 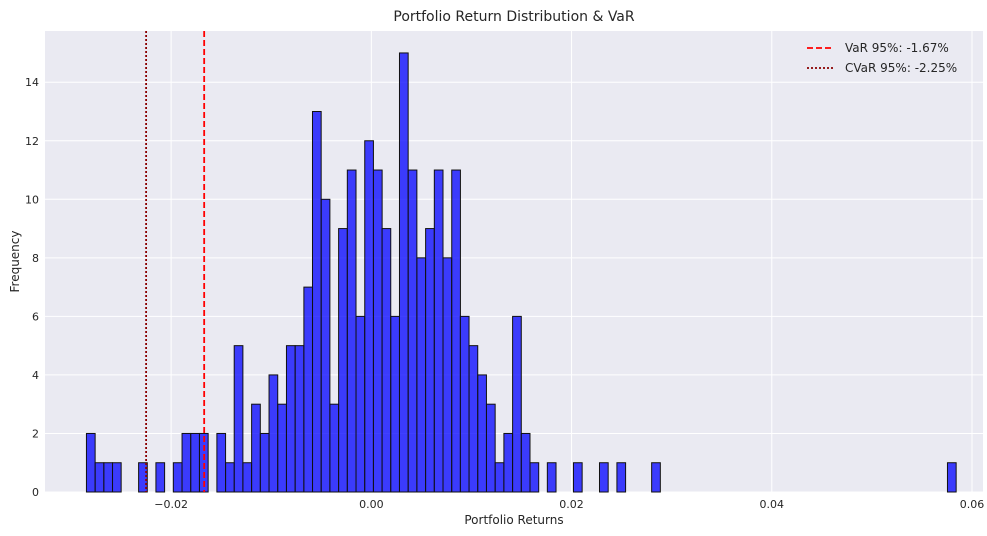 I want to click on y-axis-label: Frequency, so click(x=15, y=262).